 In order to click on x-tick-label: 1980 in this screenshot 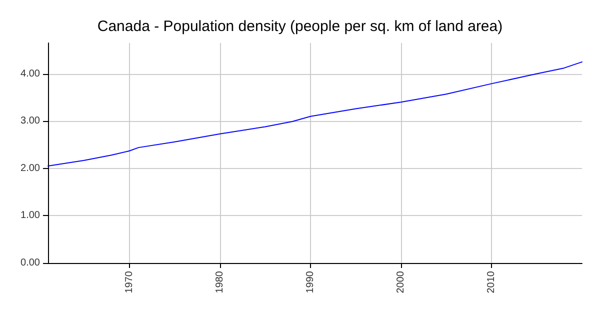, I will do `click(220, 282)`.